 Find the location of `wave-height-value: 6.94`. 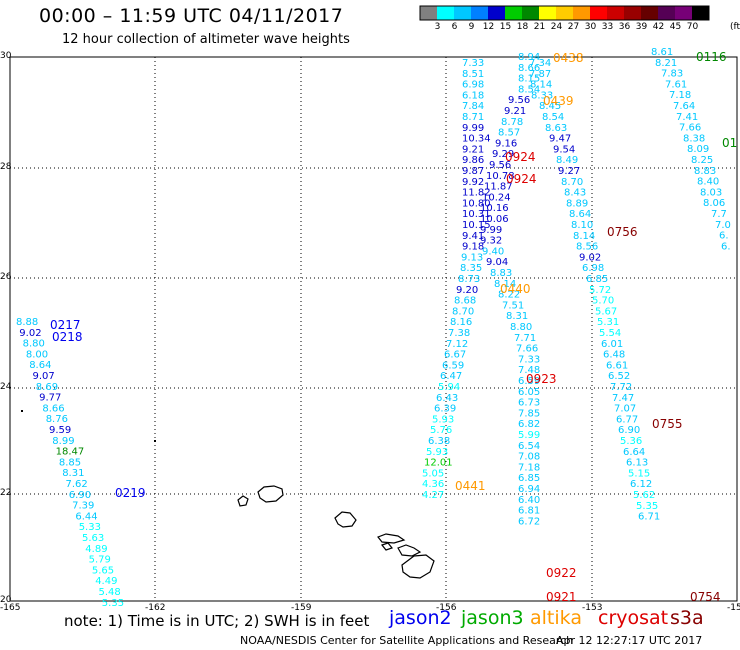

wave-height-value: 6.94 is located at coordinates (529, 489).